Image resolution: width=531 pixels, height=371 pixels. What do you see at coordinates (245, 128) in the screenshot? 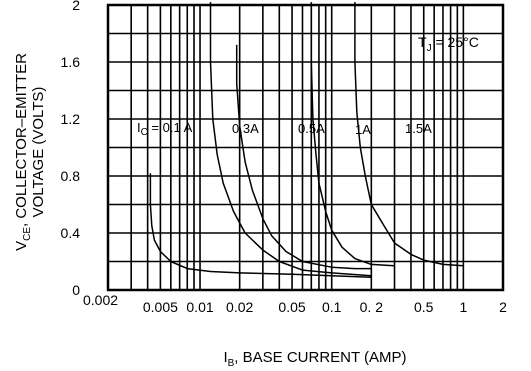
I see `label-0-3a: 0.3A` at bounding box center [245, 128].